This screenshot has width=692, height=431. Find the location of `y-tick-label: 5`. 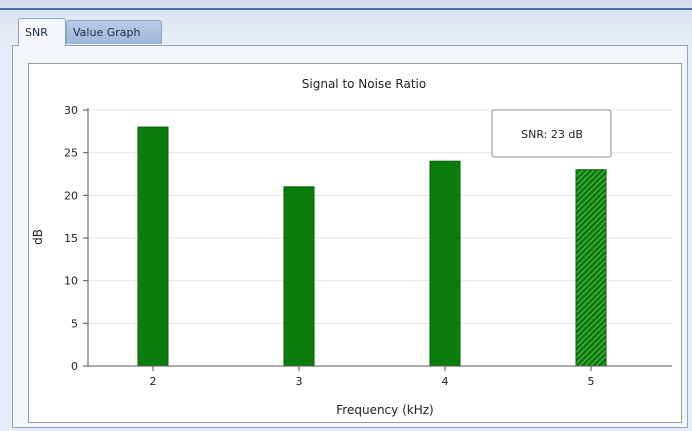

y-tick-label: 5 is located at coordinates (74, 323).